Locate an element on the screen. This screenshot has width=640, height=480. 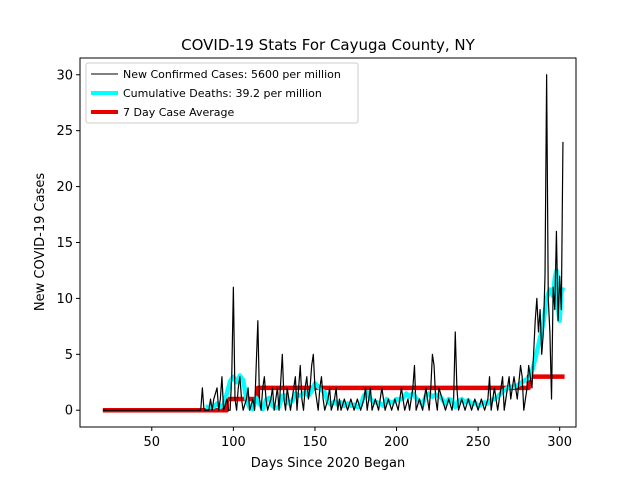
x-axis: 50 100 150 200 250 300 is located at coordinates (358, 438).